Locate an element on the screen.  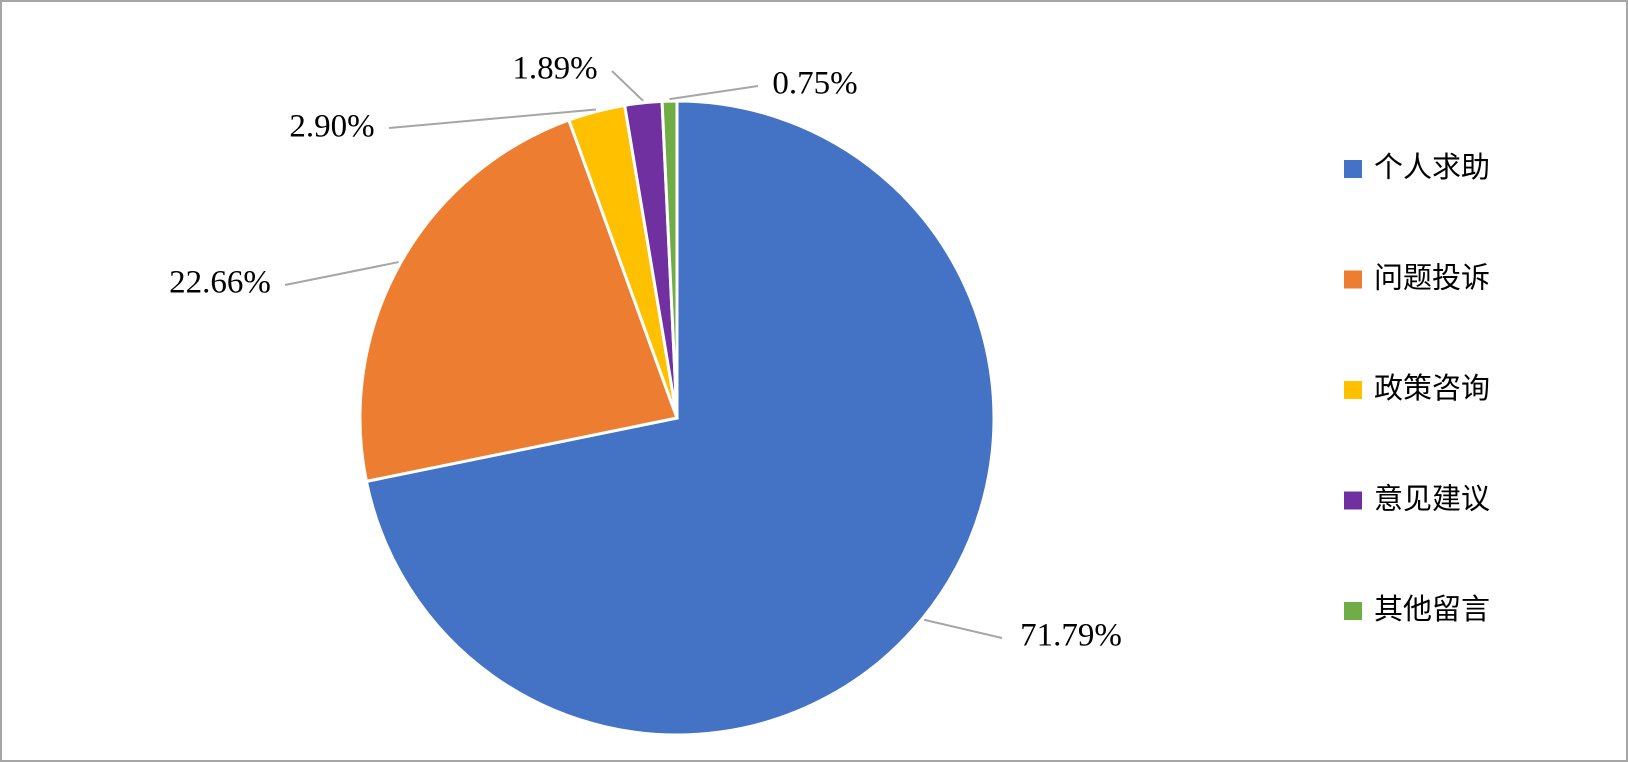
data-label: 2.90% is located at coordinates (331, 127).